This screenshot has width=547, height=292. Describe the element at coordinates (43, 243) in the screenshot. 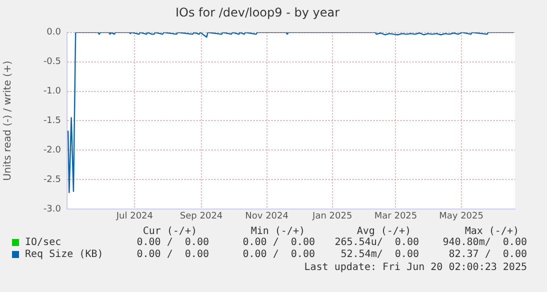

I see `legend-label: IO/sec` at that location.